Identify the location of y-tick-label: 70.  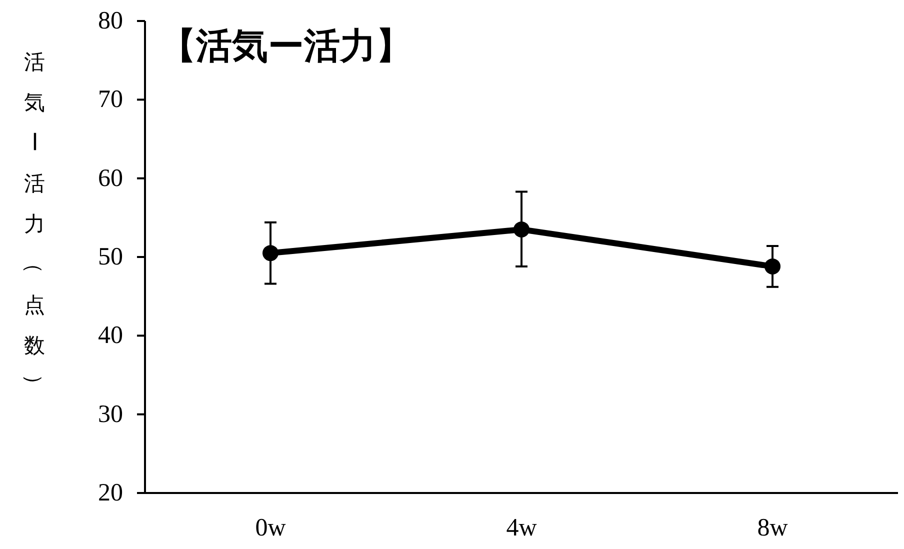
(110, 100).